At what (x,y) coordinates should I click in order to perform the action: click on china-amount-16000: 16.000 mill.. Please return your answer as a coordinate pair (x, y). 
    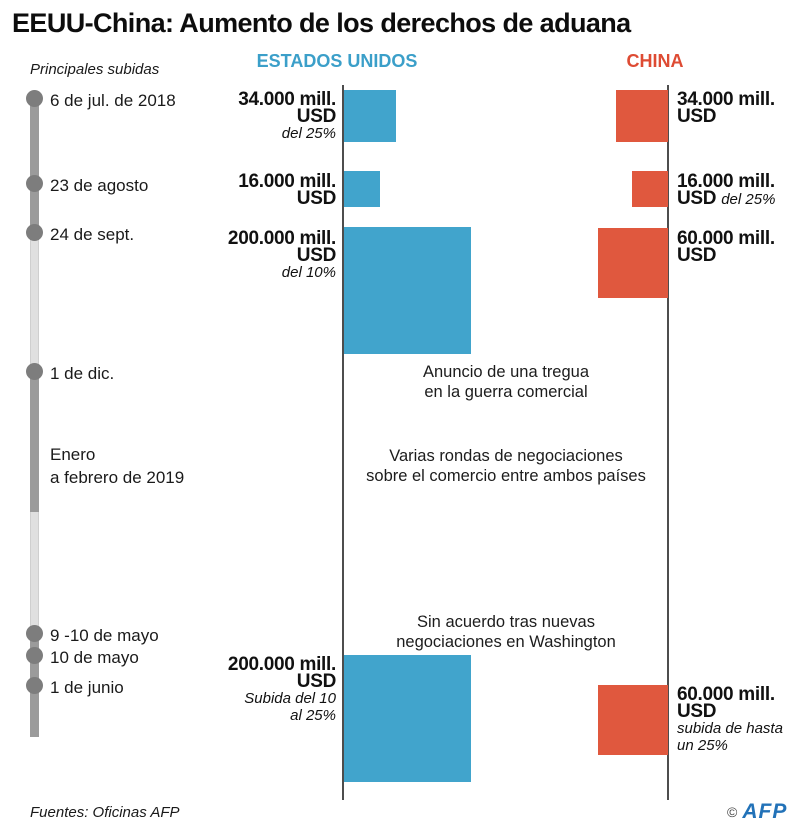
    Looking at the image, I should click on (726, 181).